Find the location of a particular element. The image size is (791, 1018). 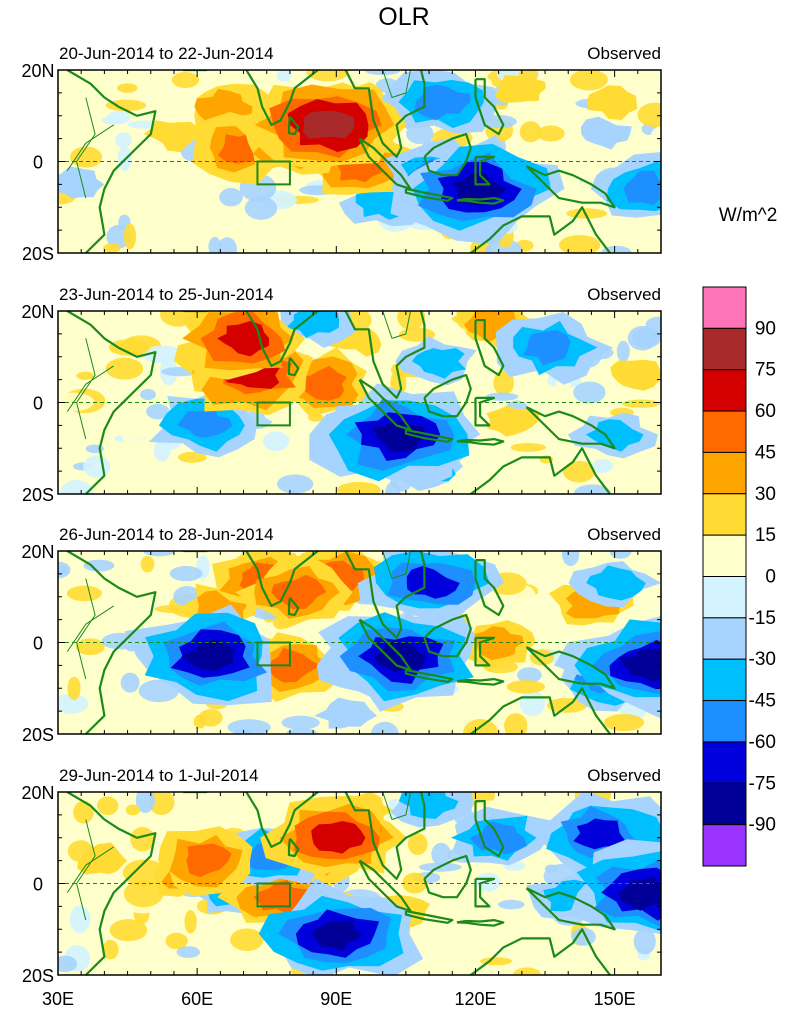

colorbar-label: -90 is located at coordinates (762, 825).